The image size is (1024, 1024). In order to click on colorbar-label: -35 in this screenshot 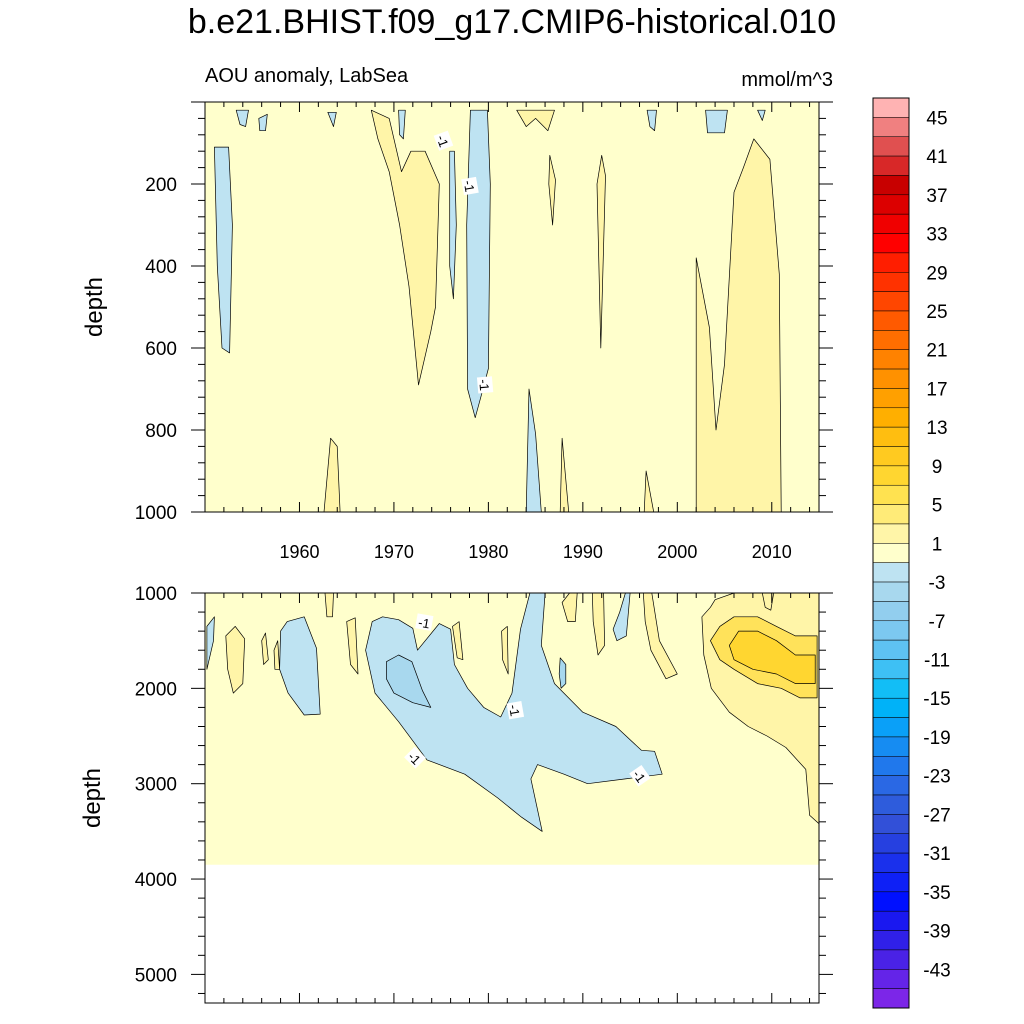, I will do `click(936, 893)`.